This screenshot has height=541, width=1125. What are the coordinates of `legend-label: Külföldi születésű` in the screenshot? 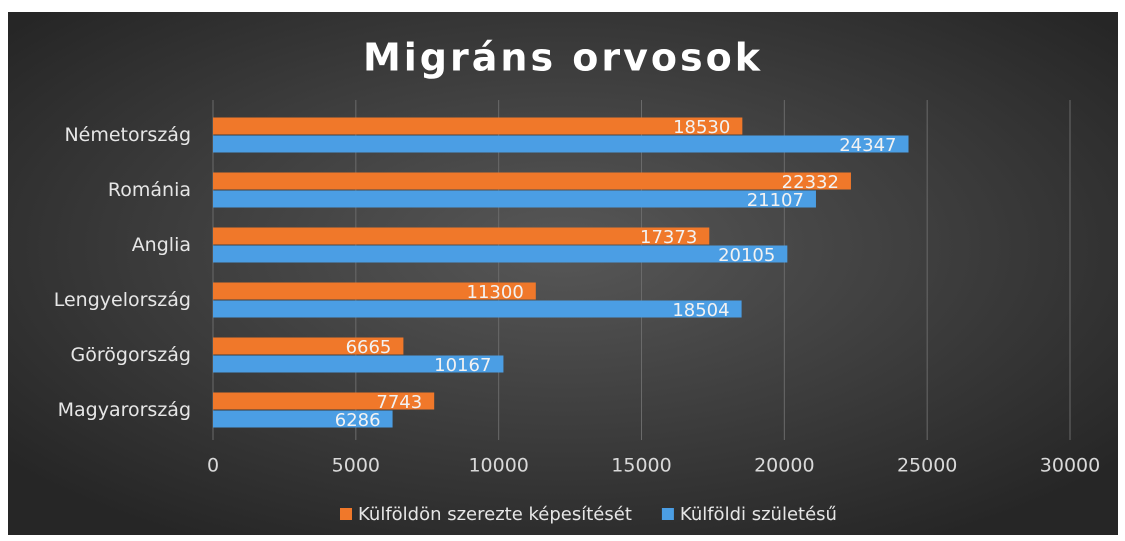 It's located at (758, 514).